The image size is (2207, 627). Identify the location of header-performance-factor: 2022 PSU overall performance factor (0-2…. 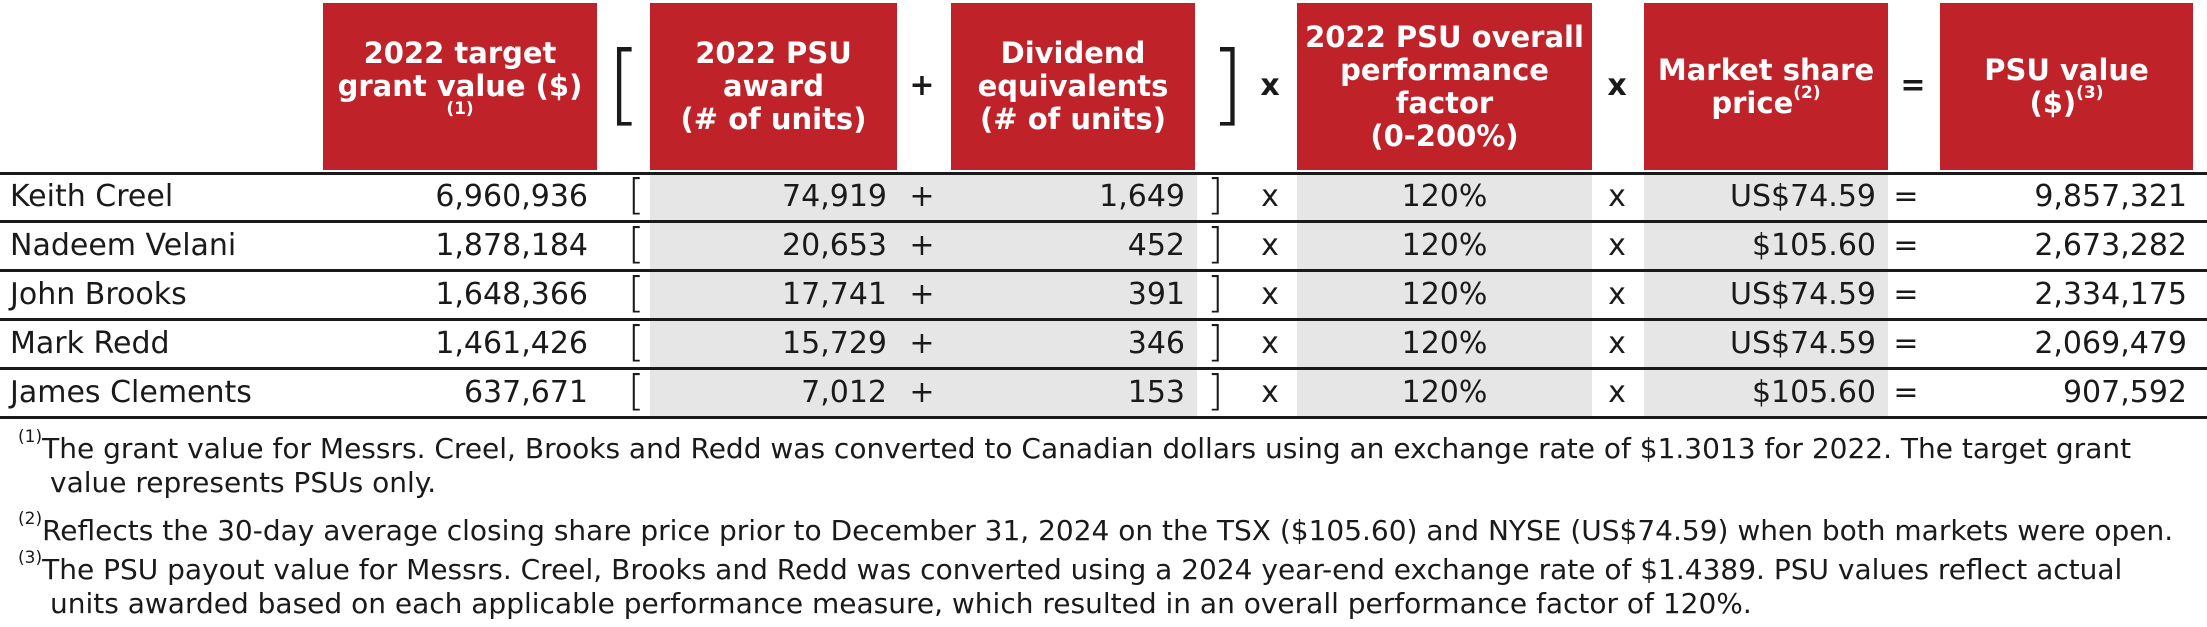
(1444, 86).